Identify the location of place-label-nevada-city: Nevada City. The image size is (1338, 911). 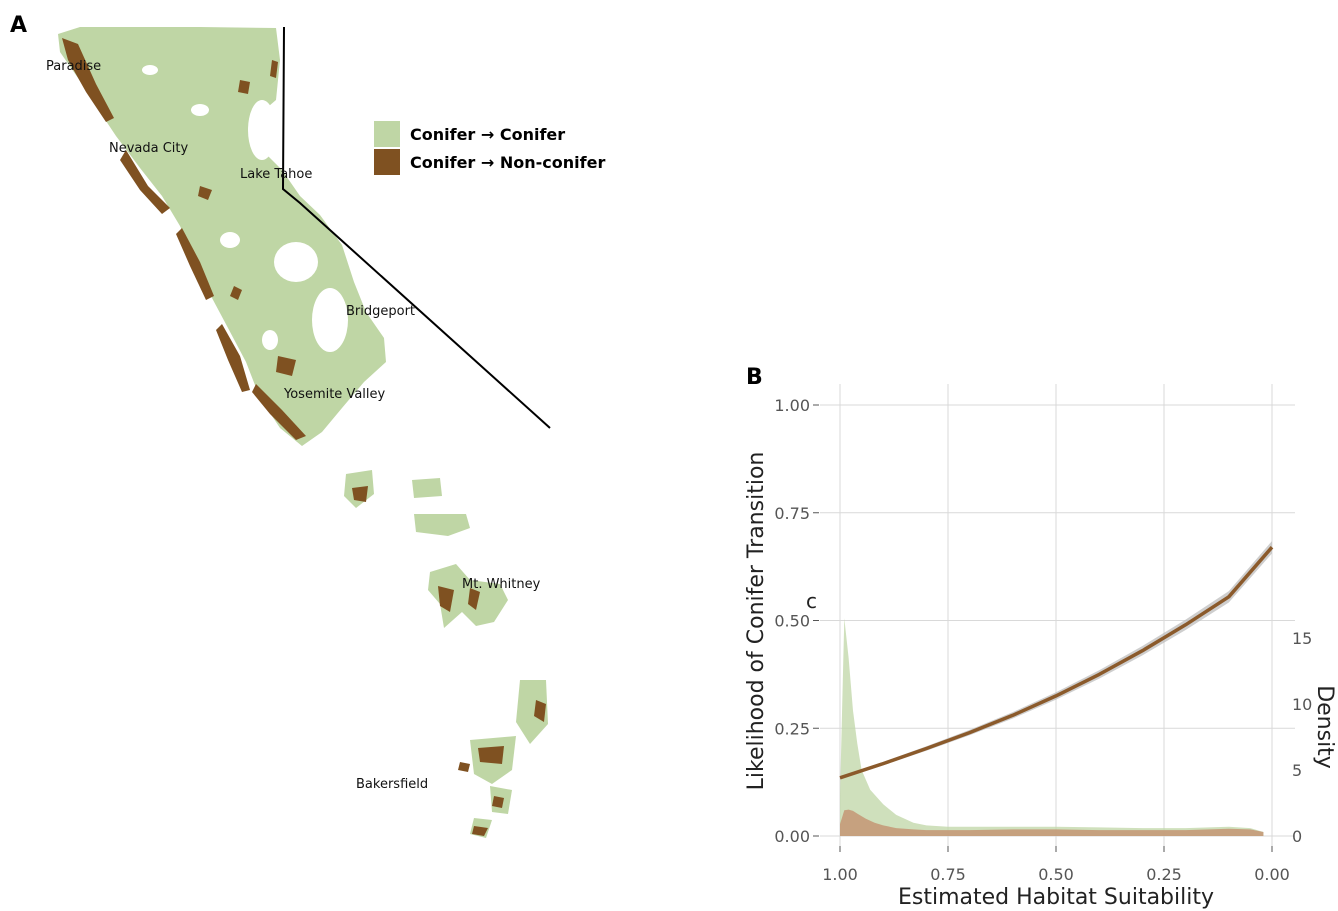
(149, 148).